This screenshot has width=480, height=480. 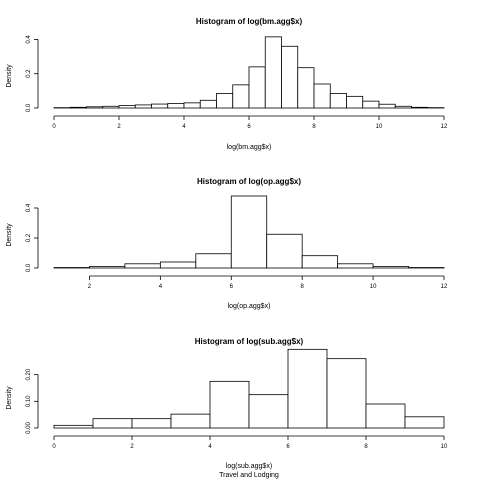 What do you see at coordinates (249, 21) in the screenshot?
I see `chart-title: Histogram of log(bm.agg$x)` at bounding box center [249, 21].